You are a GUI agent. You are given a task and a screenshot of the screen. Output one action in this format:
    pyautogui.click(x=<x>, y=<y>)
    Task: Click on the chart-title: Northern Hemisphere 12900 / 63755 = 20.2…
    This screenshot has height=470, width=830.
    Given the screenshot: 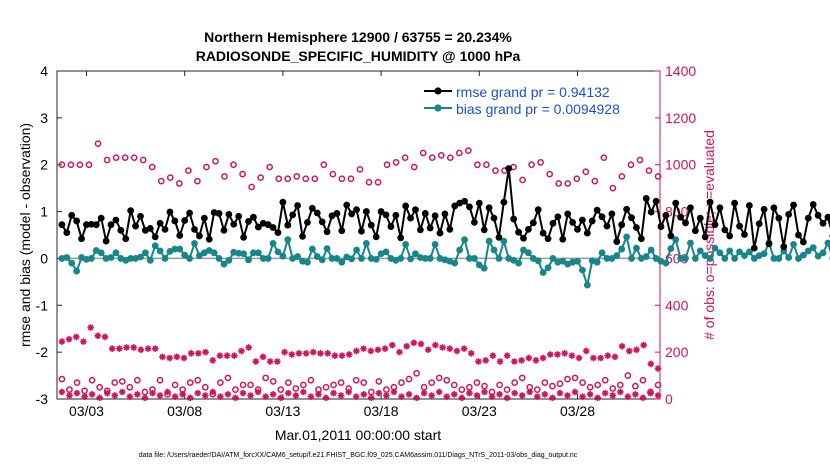 What is the action you would take?
    pyautogui.click(x=358, y=37)
    